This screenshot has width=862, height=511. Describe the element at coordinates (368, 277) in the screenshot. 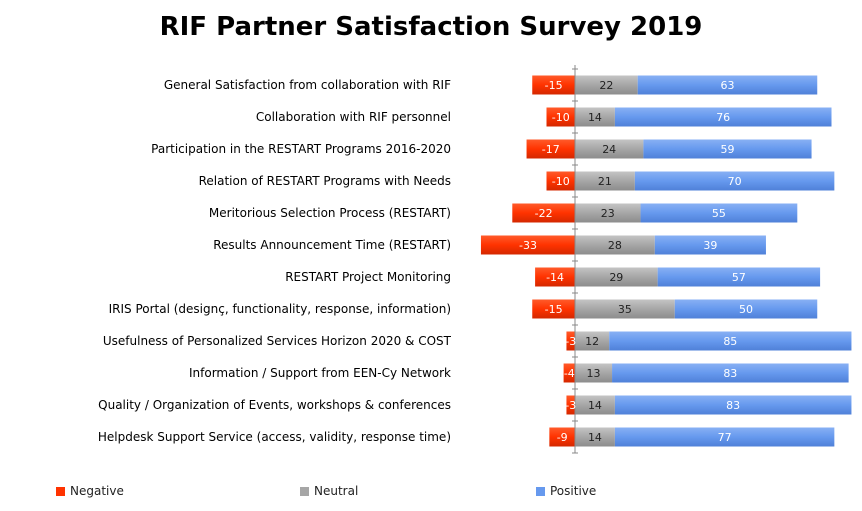

I see `category-label: RESTART Project Monitoring` at that location.